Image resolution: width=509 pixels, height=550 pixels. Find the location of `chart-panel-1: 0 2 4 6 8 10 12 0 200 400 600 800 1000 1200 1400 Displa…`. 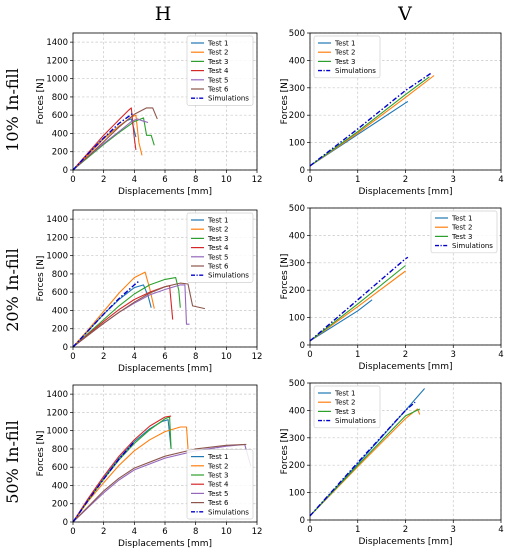

chart-panel-1: 0 2 4 6 8 10 12 0 200 400 600 800 1000 1200 1400 Displa… is located at coordinates (149, 114).